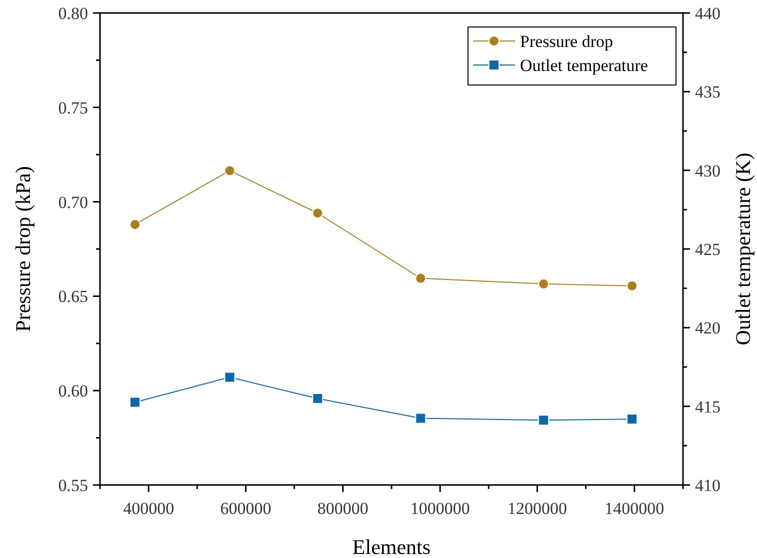 The image size is (757, 558). Describe the element at coordinates (342, 508) in the screenshot. I see `x-tick-label: 800000` at that location.